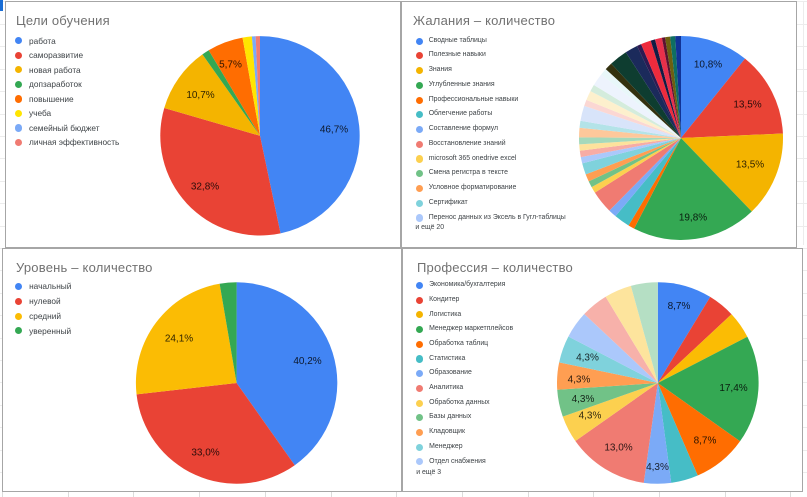 This screenshot has width=807, height=497. Describe the element at coordinates (179, 339) in the screenshot. I see `svg-text: 24,1%` at that location.